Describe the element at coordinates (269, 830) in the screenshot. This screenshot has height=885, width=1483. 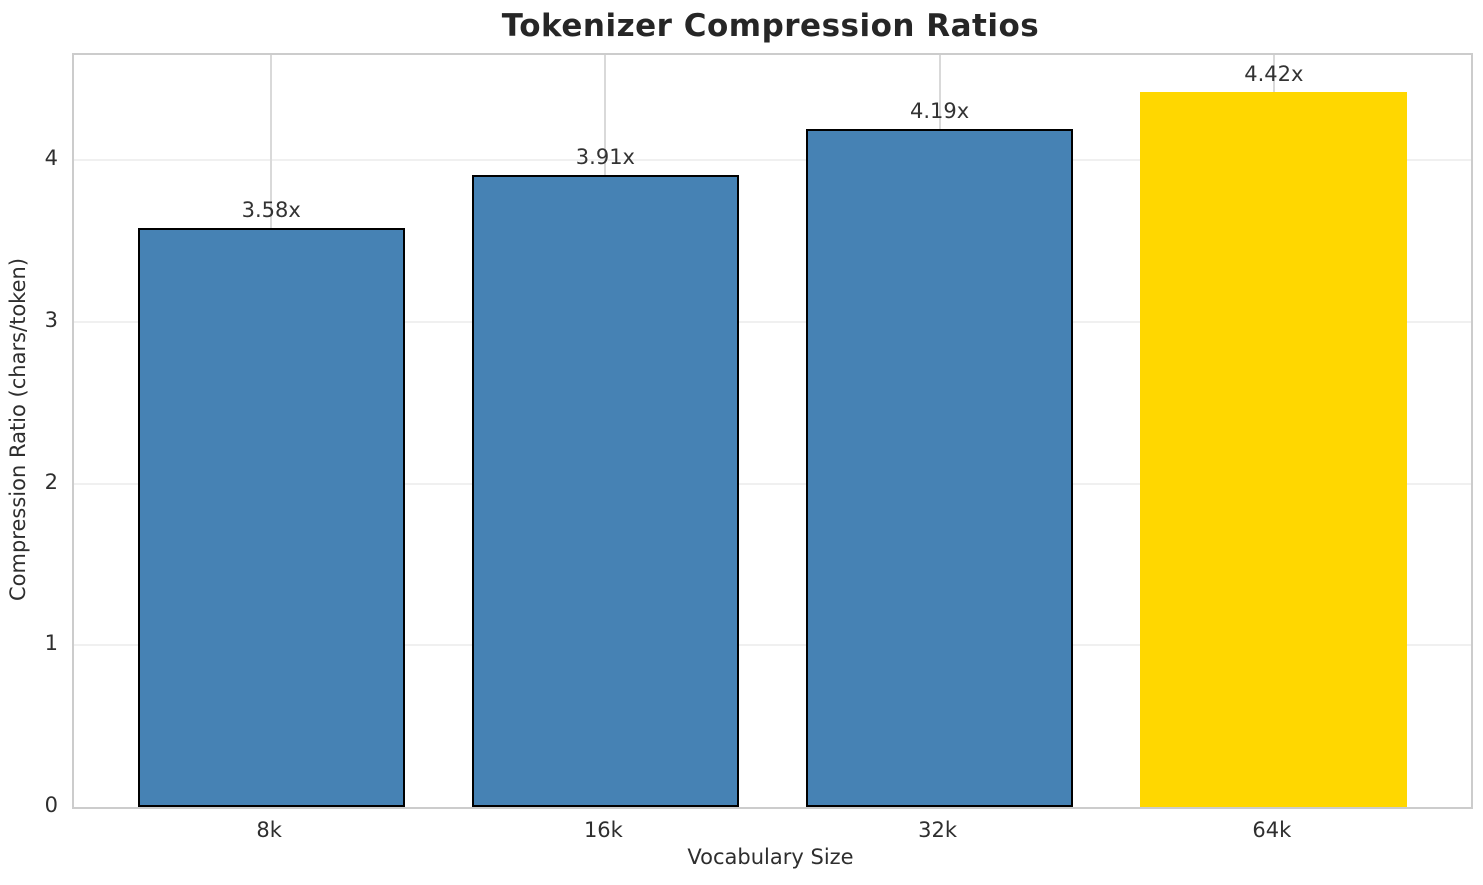
I see `x-tick-label: 8k` at that location.